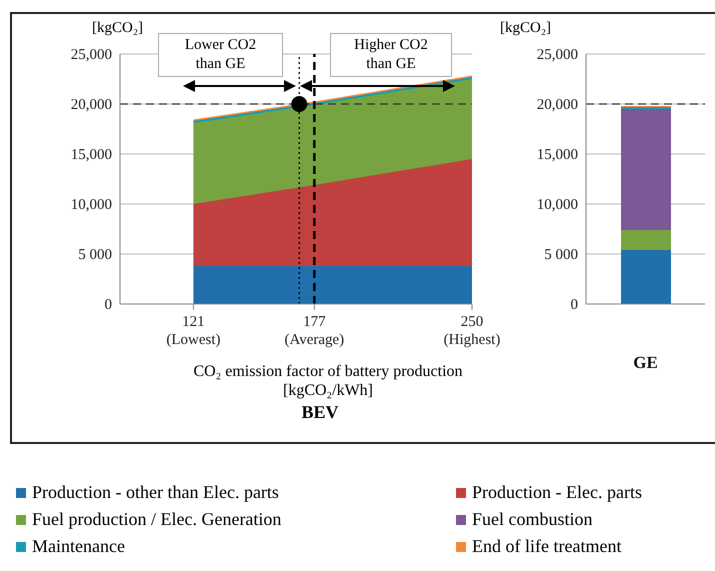 This screenshot has width=715, height=571. I want to click on x-tick-label: 121 (Lowest), so click(193, 331).